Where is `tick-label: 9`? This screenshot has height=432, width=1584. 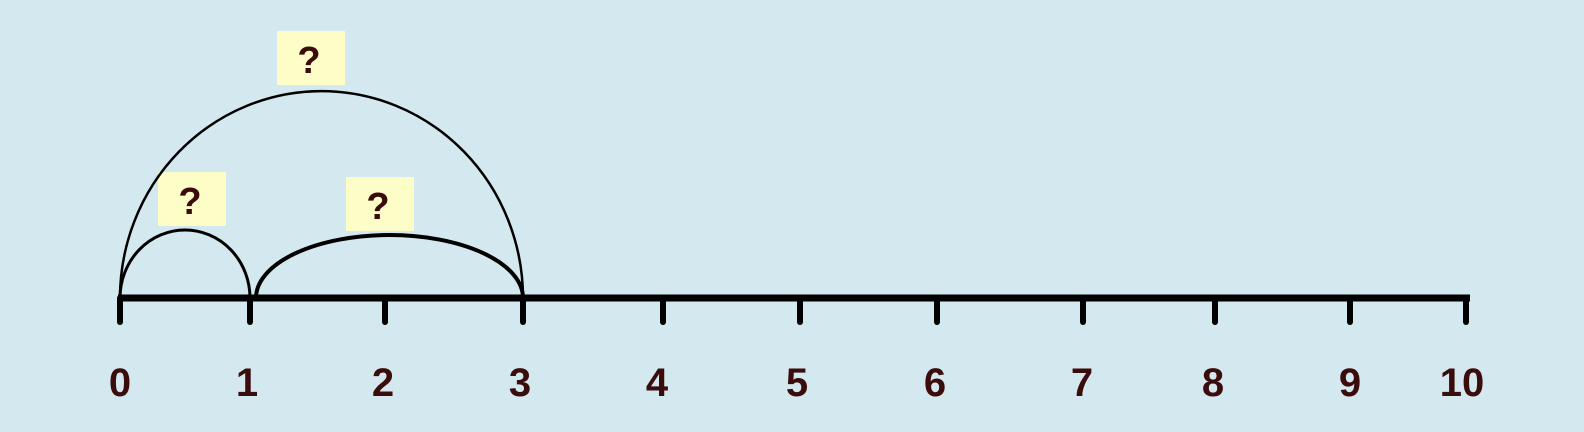
tick-label: 9 is located at coordinates (1350, 383).